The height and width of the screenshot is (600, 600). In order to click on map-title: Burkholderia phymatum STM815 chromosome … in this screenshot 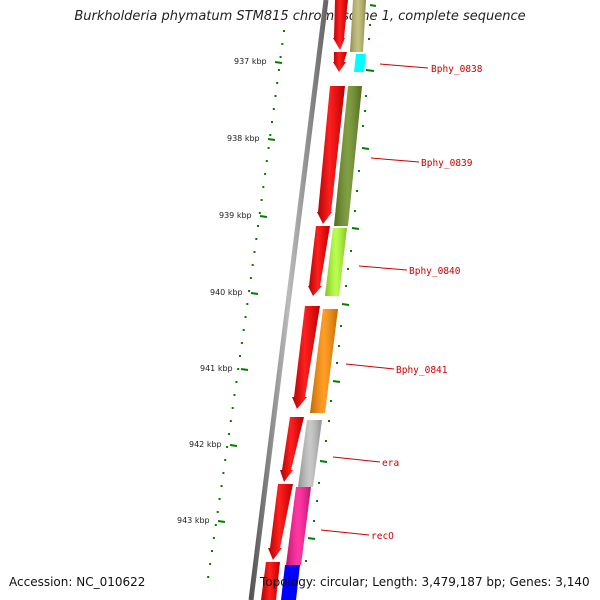, I will do `click(300, 16)`.